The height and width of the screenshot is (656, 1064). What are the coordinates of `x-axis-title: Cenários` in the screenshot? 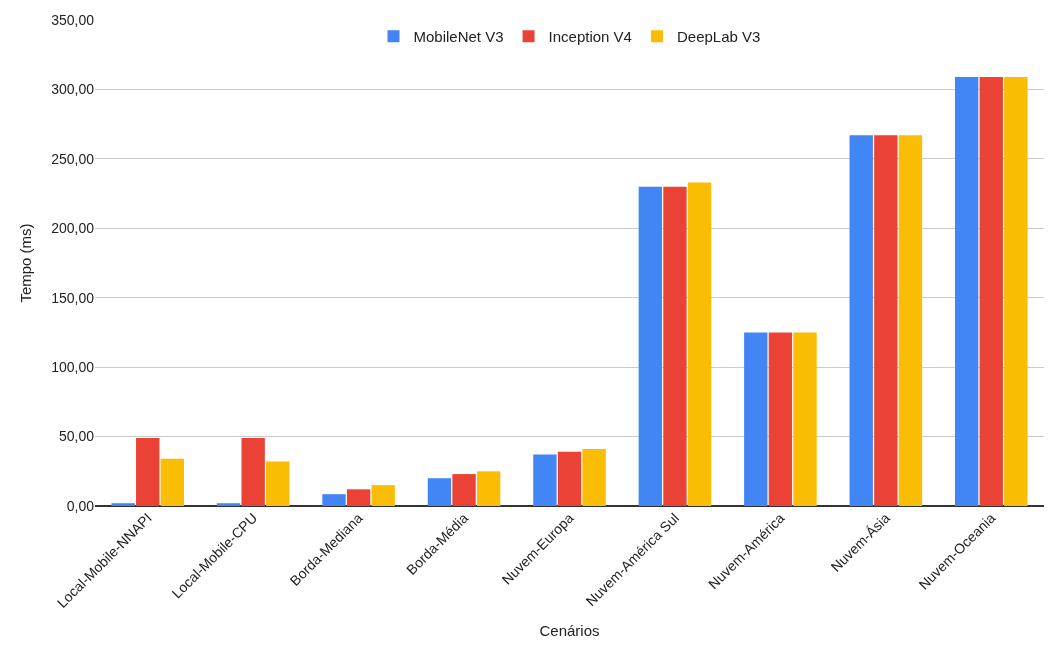 It's located at (569, 630).